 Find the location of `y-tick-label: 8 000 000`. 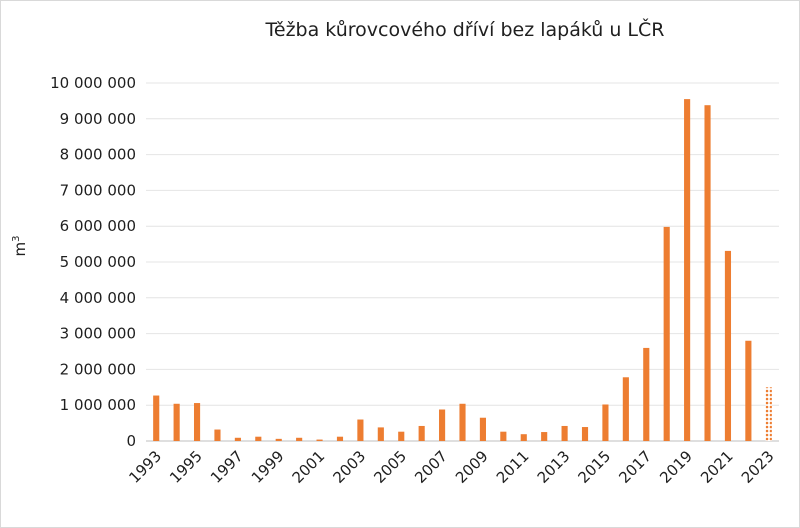

y-tick-label: 8 000 000 is located at coordinates (98, 155).